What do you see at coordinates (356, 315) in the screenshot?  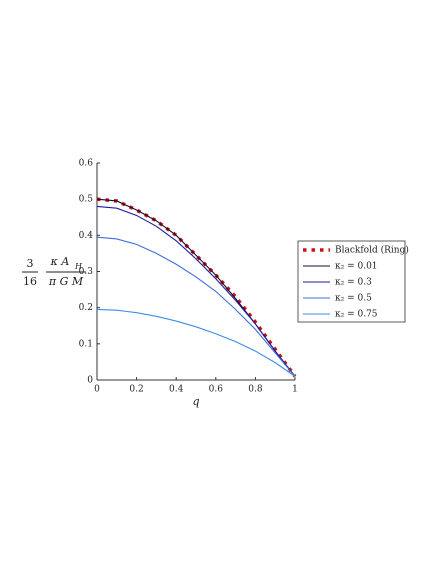 I see `legend-label: κ₂ = 0.75` at bounding box center [356, 315].